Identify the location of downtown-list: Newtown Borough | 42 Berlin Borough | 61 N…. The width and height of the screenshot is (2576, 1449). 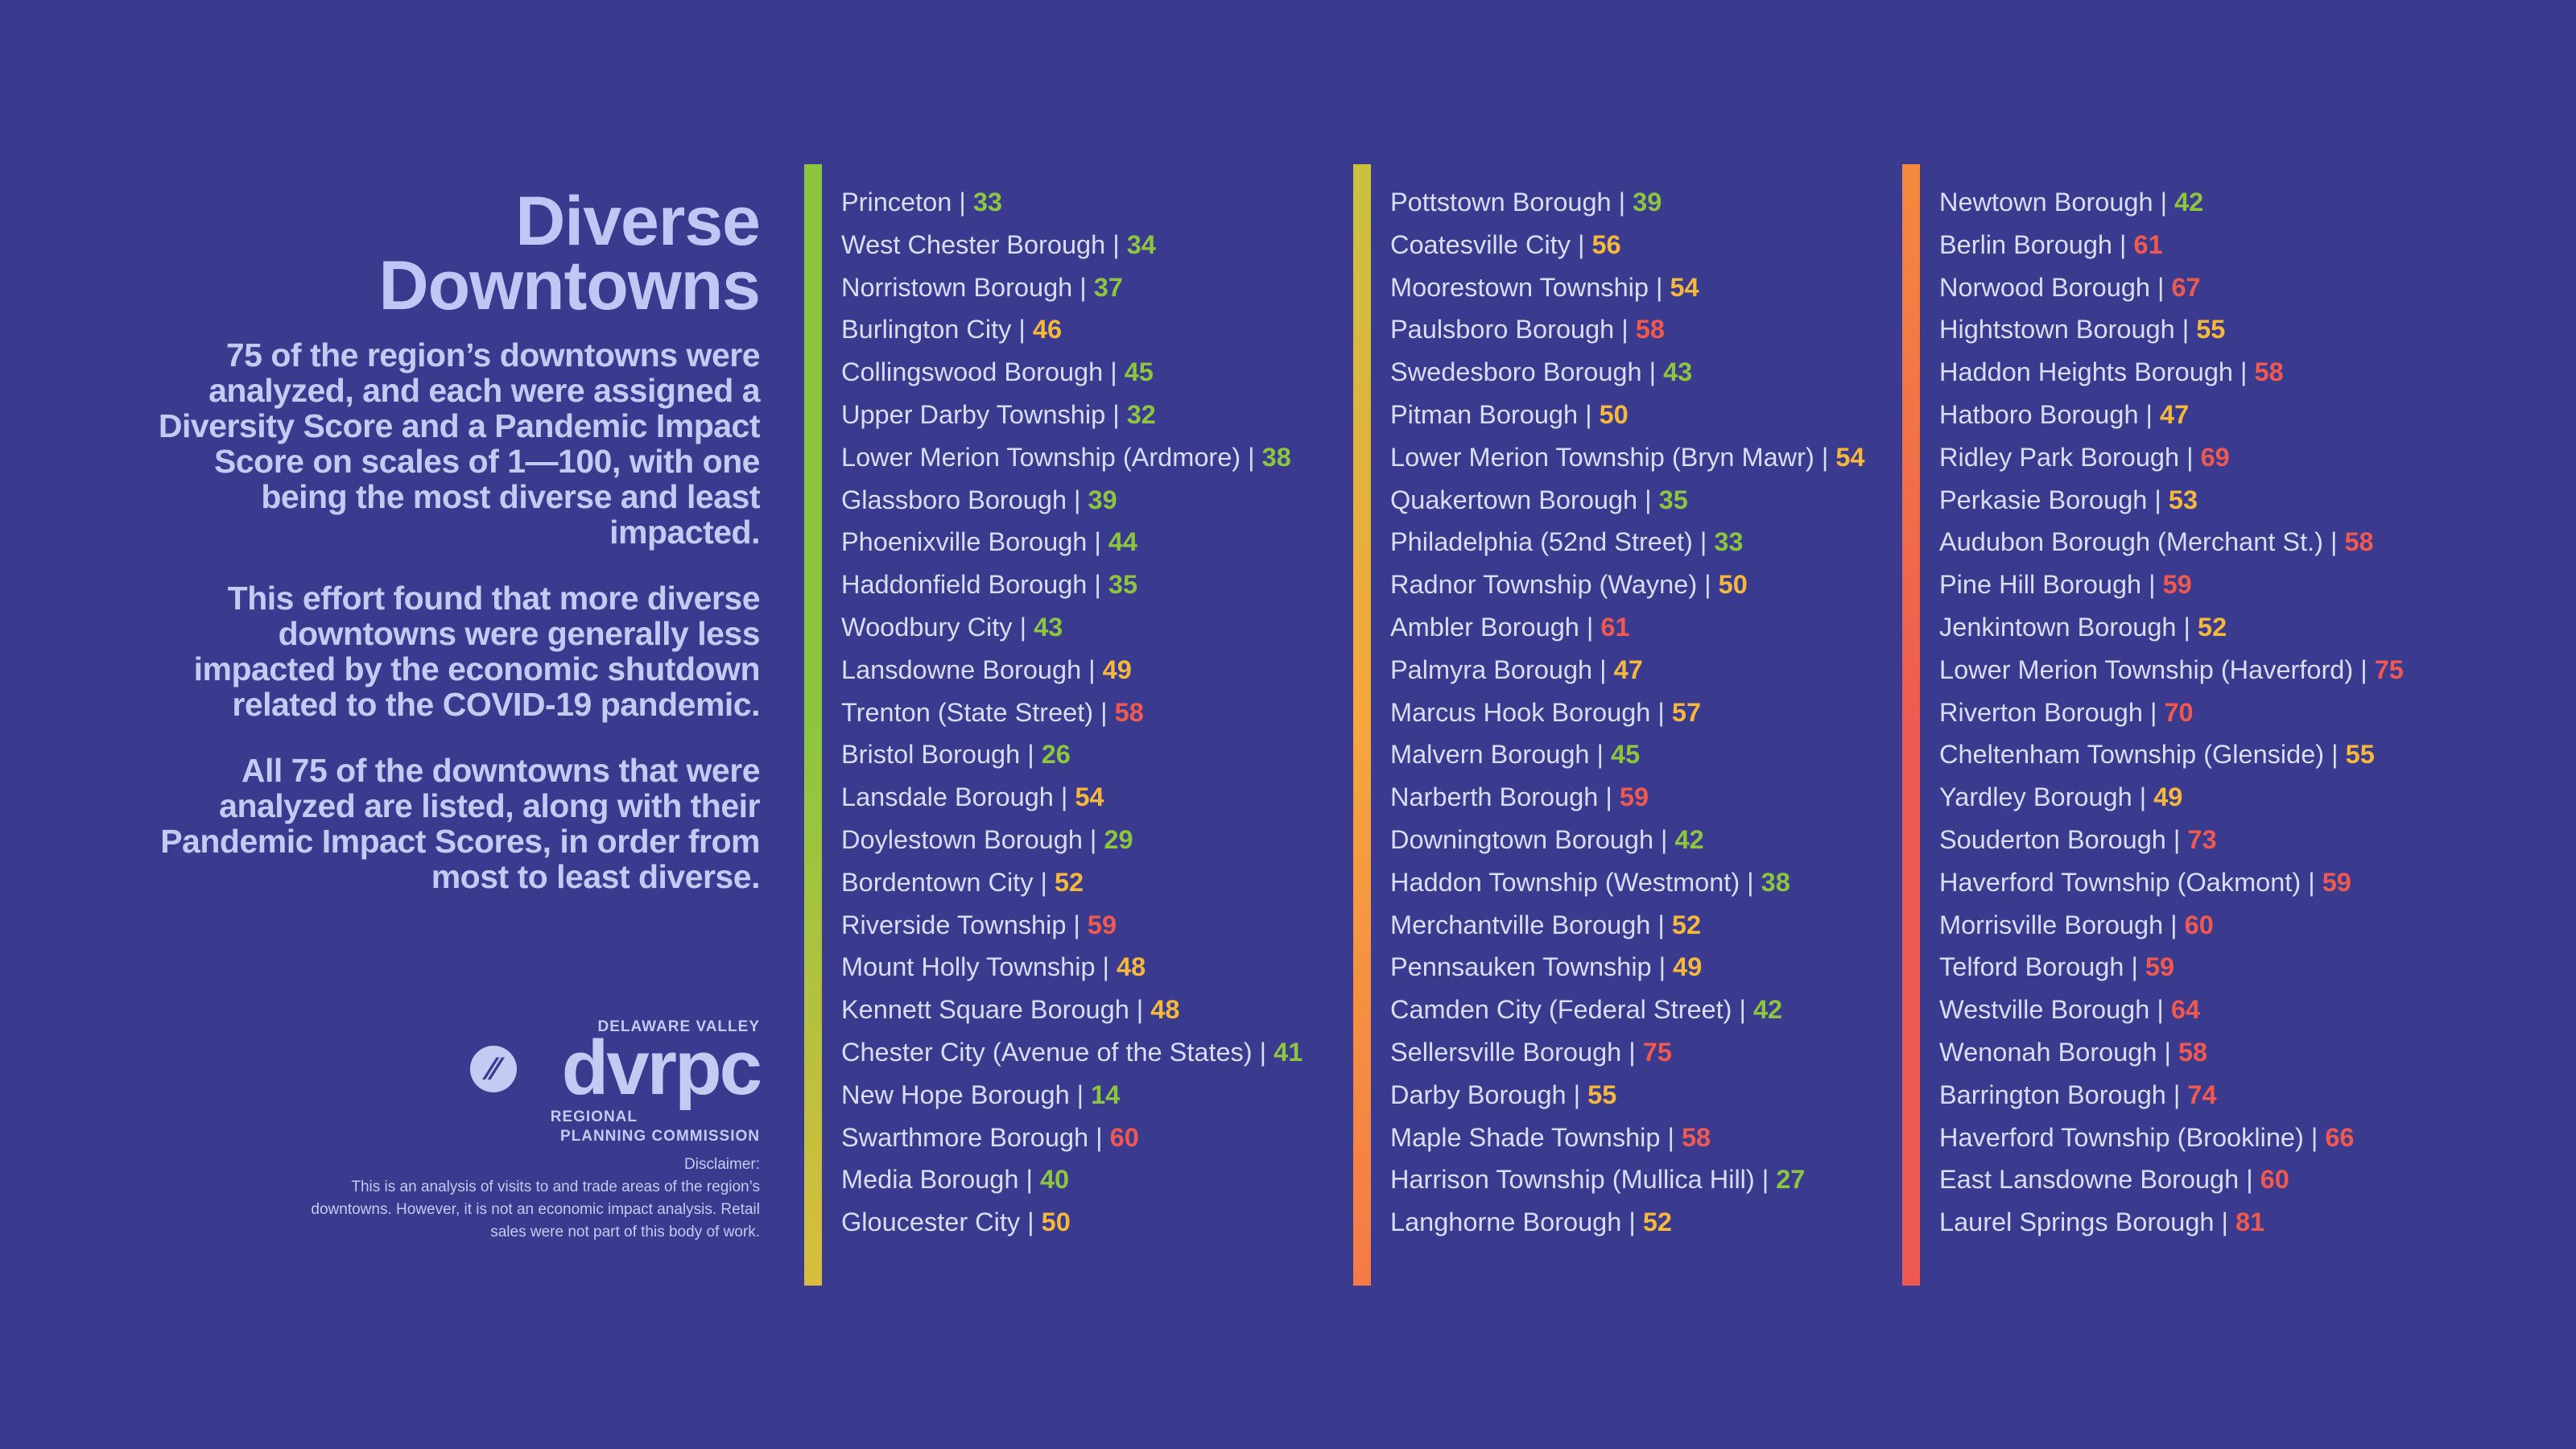
(2171, 716).